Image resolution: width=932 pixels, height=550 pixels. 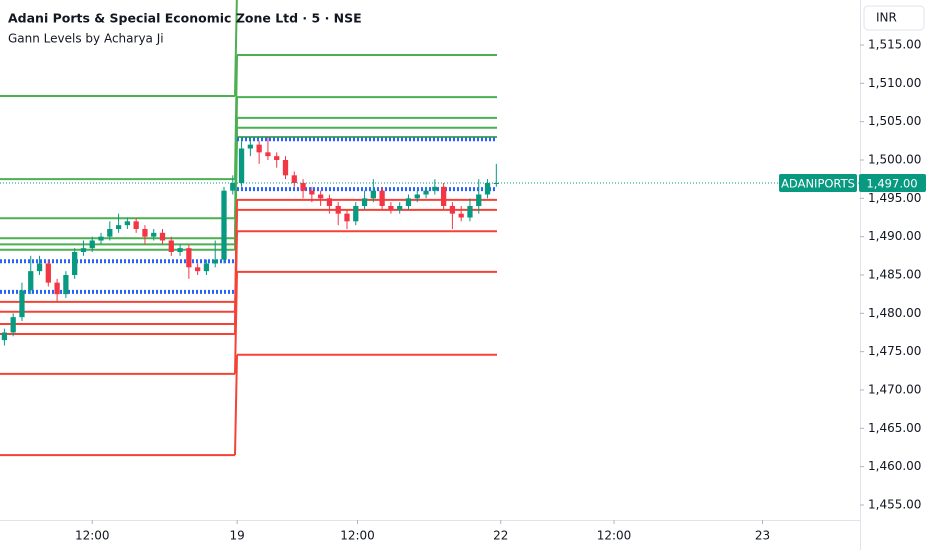 I want to click on y-tick-label: 1,480.00, so click(x=894, y=313).